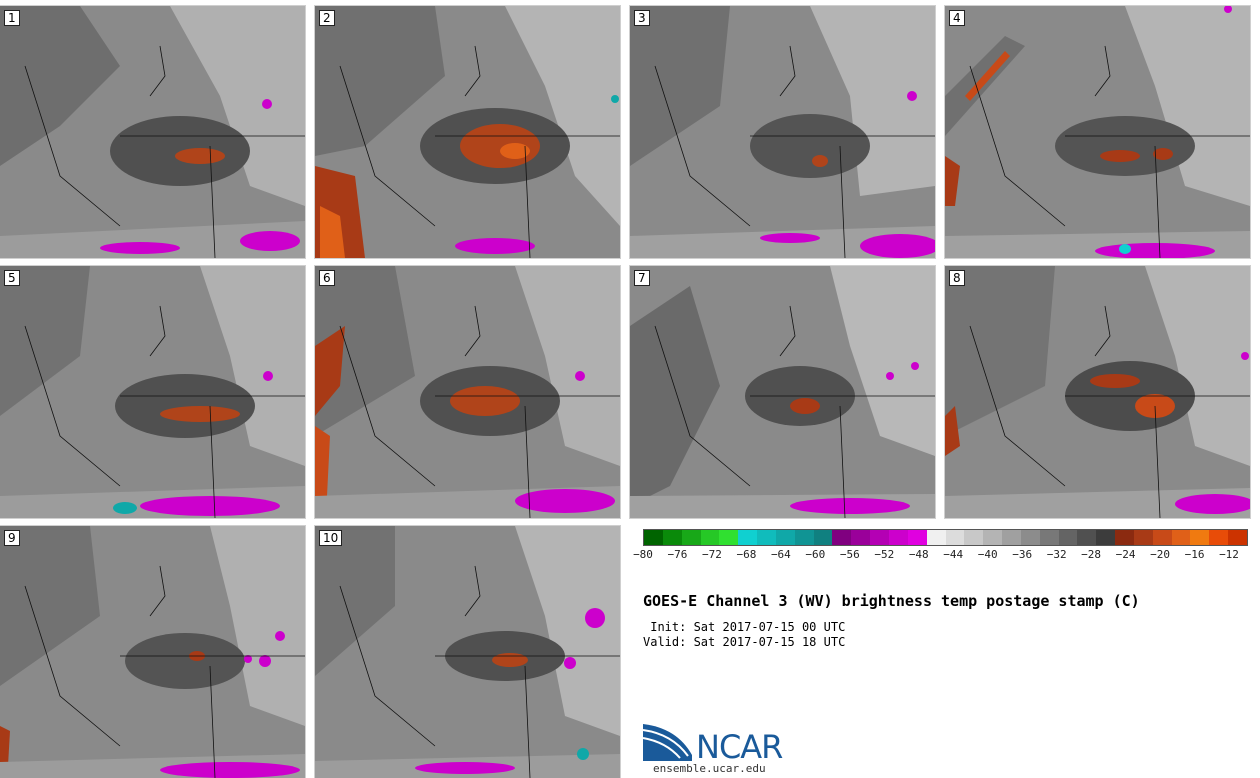  I want to click on map-panel: 7, so click(782, 392).